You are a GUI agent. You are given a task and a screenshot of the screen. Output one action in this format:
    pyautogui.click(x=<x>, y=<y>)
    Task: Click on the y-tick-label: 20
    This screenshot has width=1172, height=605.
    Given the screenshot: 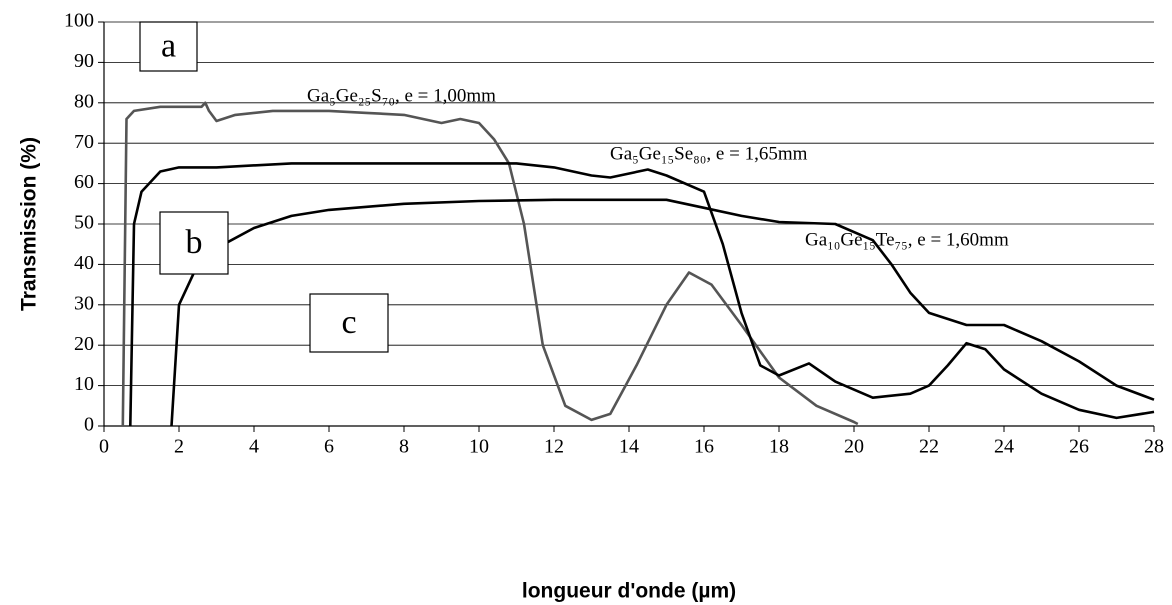 What is the action you would take?
    pyautogui.click(x=84, y=344)
    